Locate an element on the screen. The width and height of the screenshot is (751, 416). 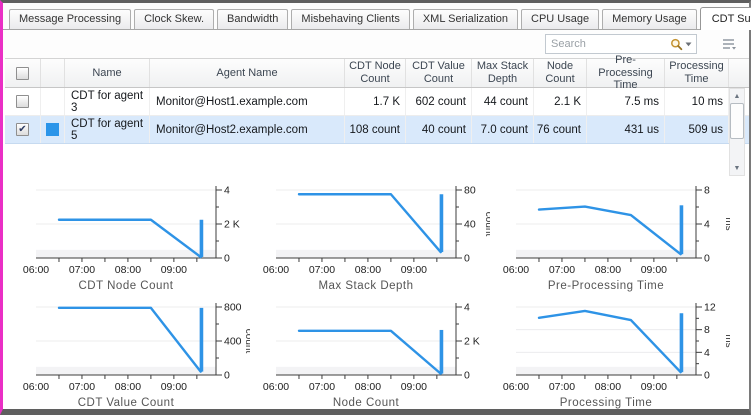
value-cell: 7.0 count is located at coordinates (503, 129).